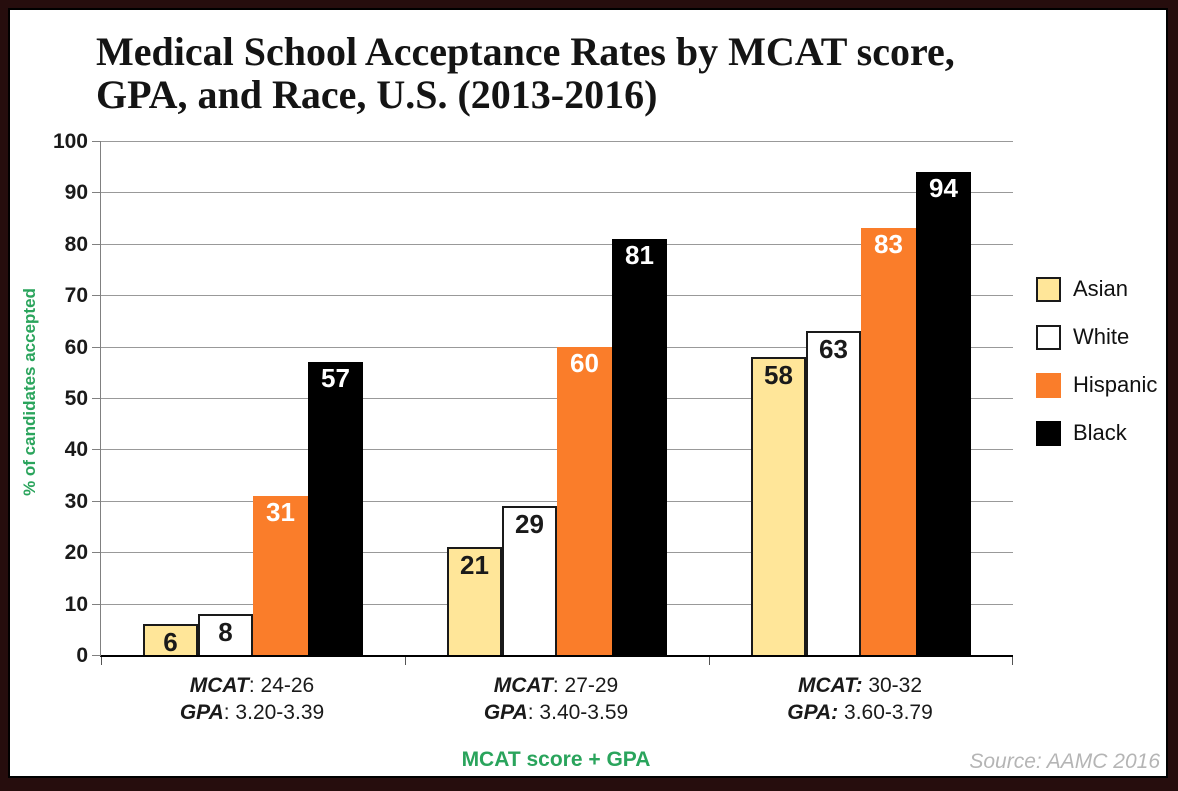  I want to click on bar-value-white-group0: 8, so click(225, 631).